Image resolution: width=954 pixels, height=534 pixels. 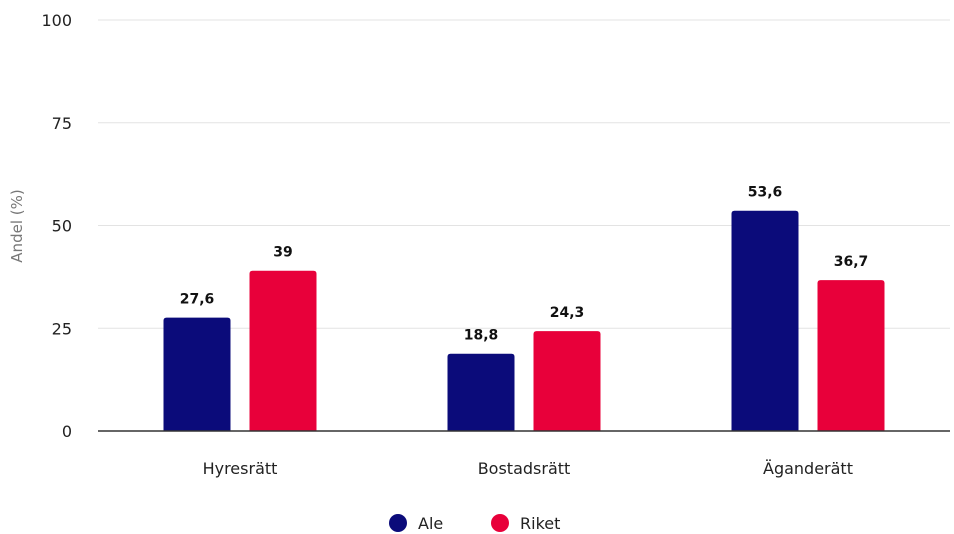 I want to click on x-axis-categories: Hyresrätt Bostadsrätt Äganderätt, so click(x=528, y=468).